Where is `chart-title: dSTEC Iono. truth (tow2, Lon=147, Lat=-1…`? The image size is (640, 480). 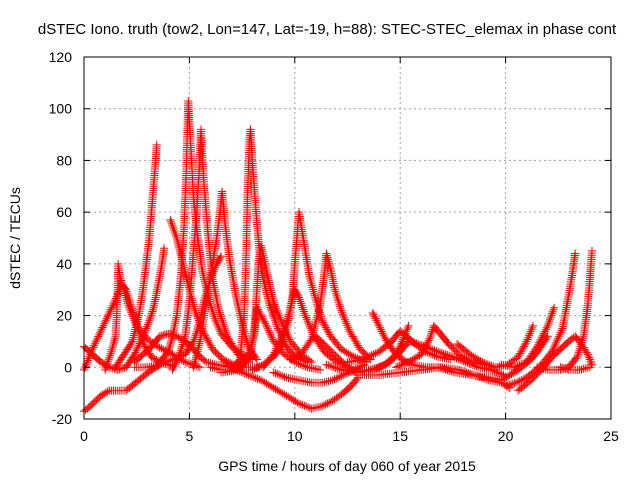
chart-title: dSTEC Iono. truth (tow2, Lon=147, Lat=-1… is located at coordinates (327, 29).